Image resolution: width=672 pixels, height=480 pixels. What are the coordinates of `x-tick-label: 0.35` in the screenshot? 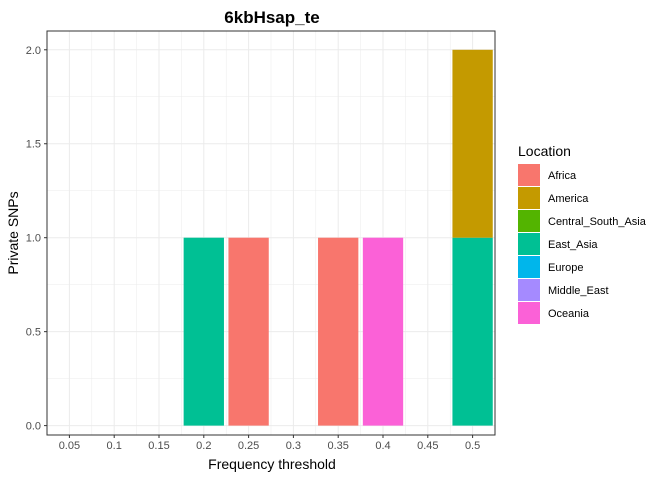 It's located at (337, 446).